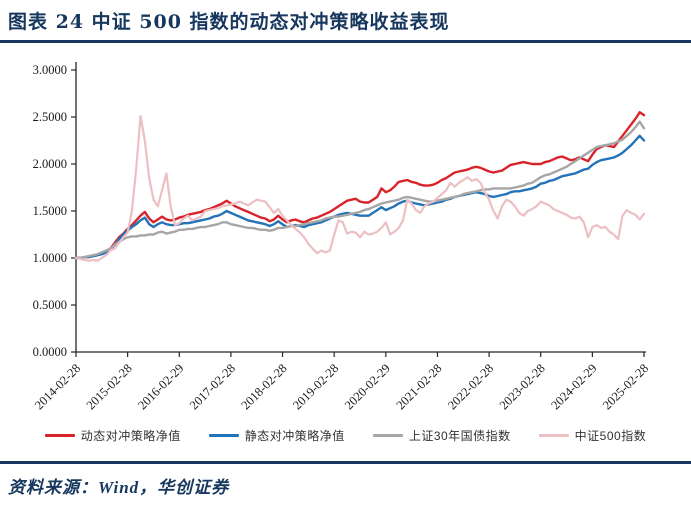  I want to click on svg-text: 2.5000, so click(50, 117).